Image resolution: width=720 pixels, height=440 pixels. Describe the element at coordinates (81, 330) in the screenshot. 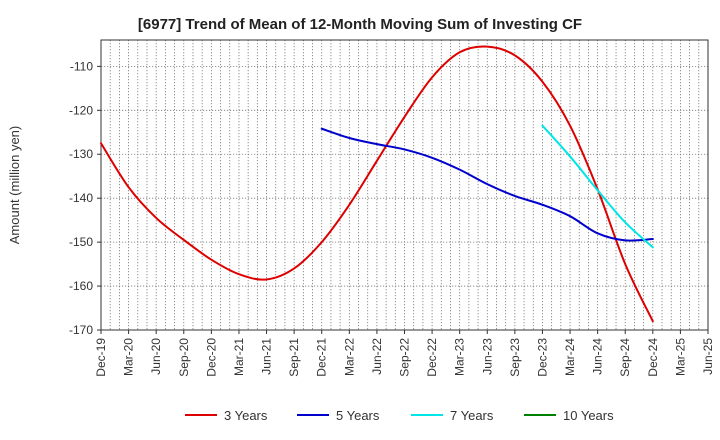

I see `y-tick-label: -170` at that location.